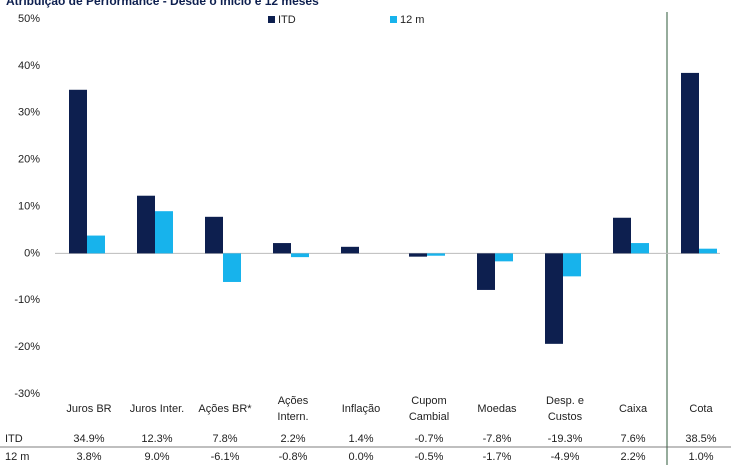  I want to click on x-tick-label: Moedas, so click(497, 409).